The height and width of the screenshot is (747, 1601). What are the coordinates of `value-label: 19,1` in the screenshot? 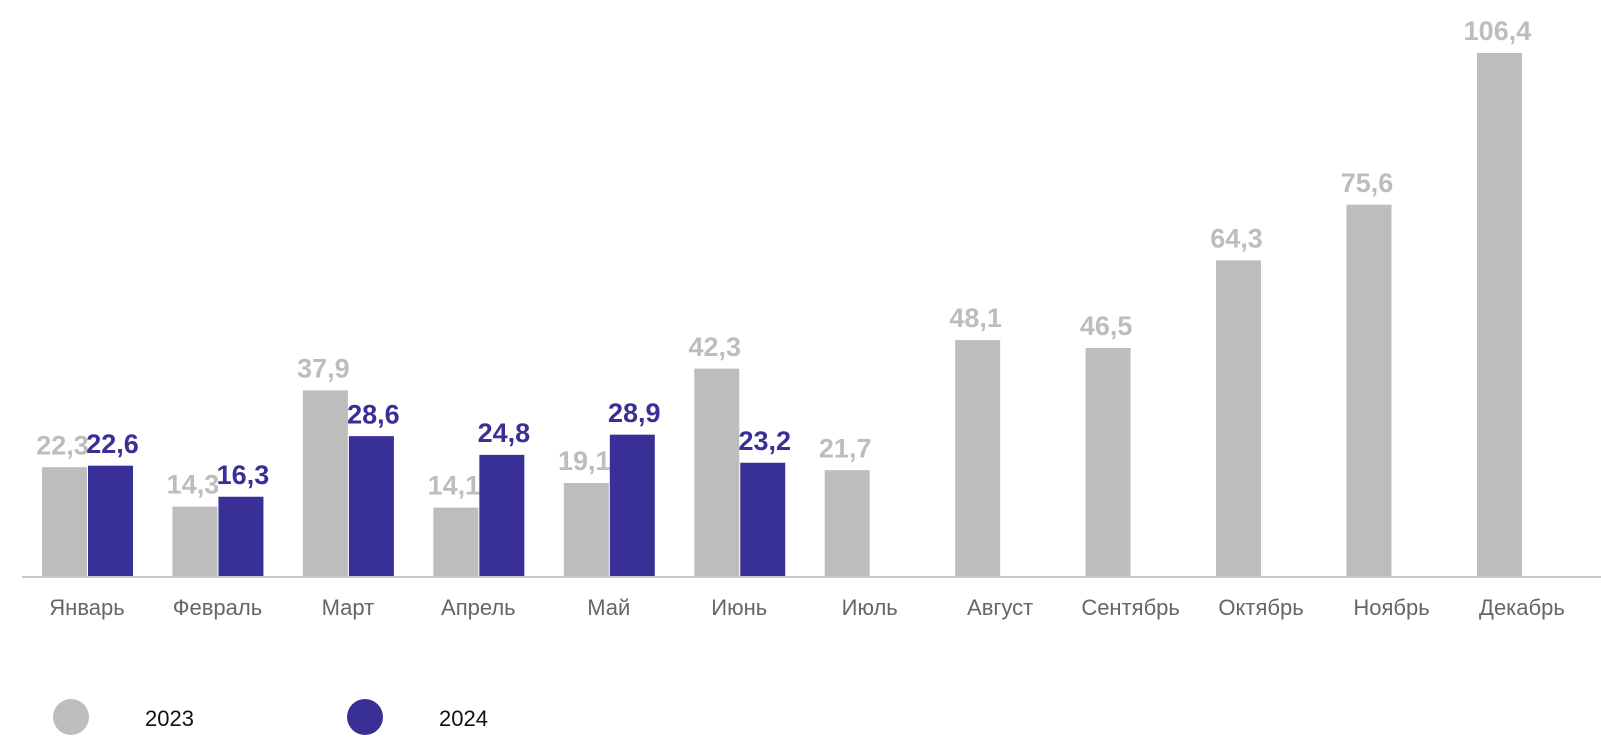 It's located at (584, 461).